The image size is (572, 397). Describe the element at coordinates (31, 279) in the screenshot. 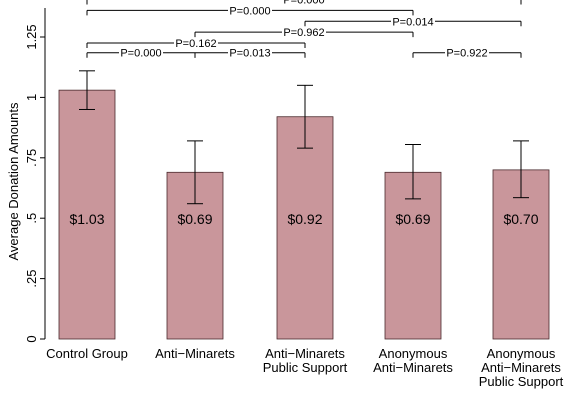

I see `y-tick-label: .25` at that location.